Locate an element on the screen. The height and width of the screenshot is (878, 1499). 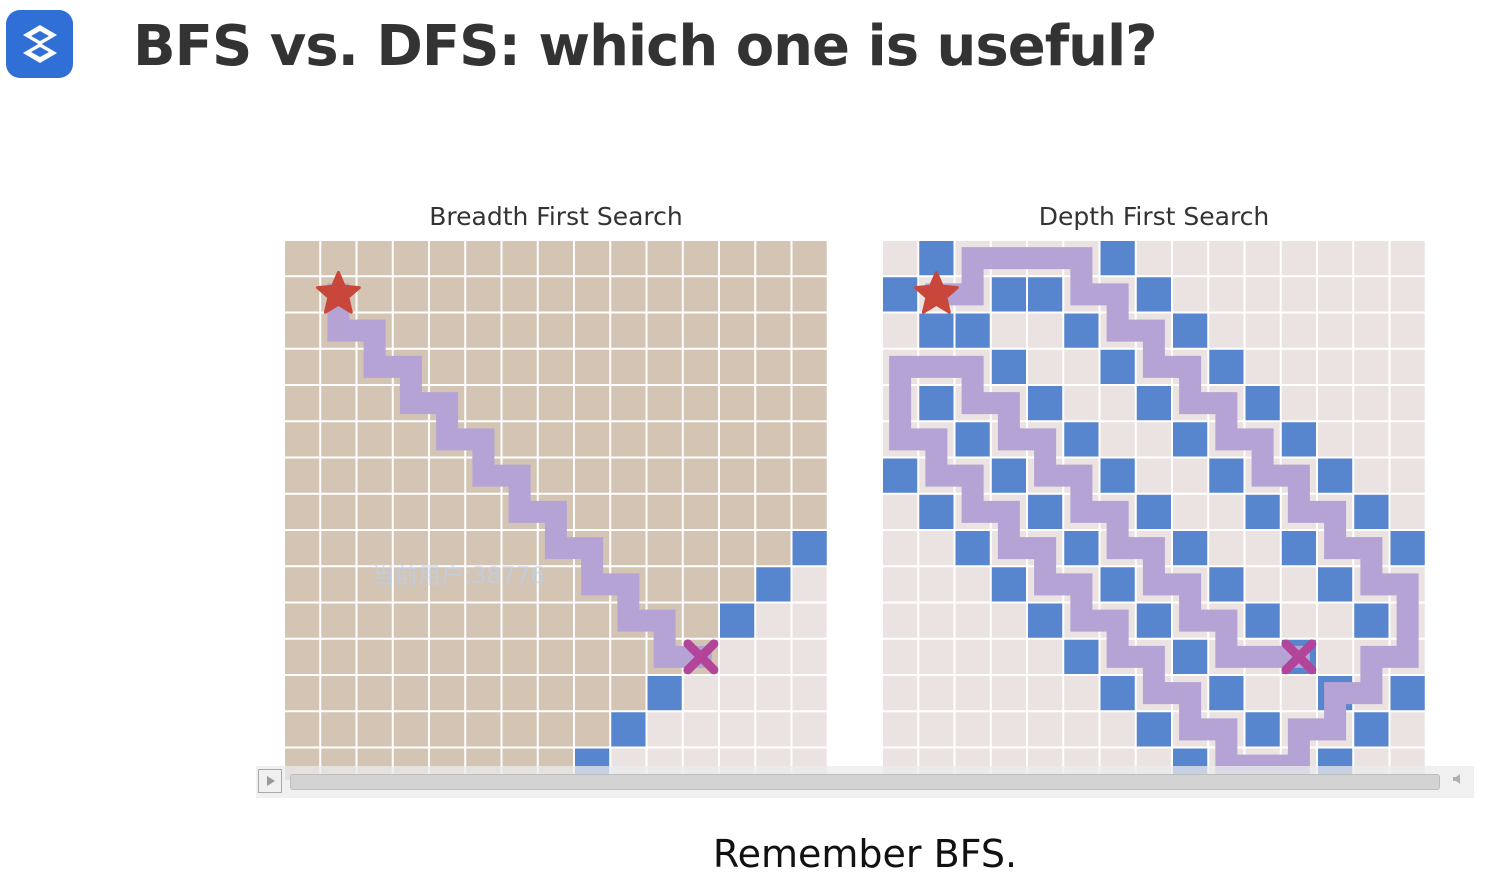
volume-icon is located at coordinates (1456, 779).